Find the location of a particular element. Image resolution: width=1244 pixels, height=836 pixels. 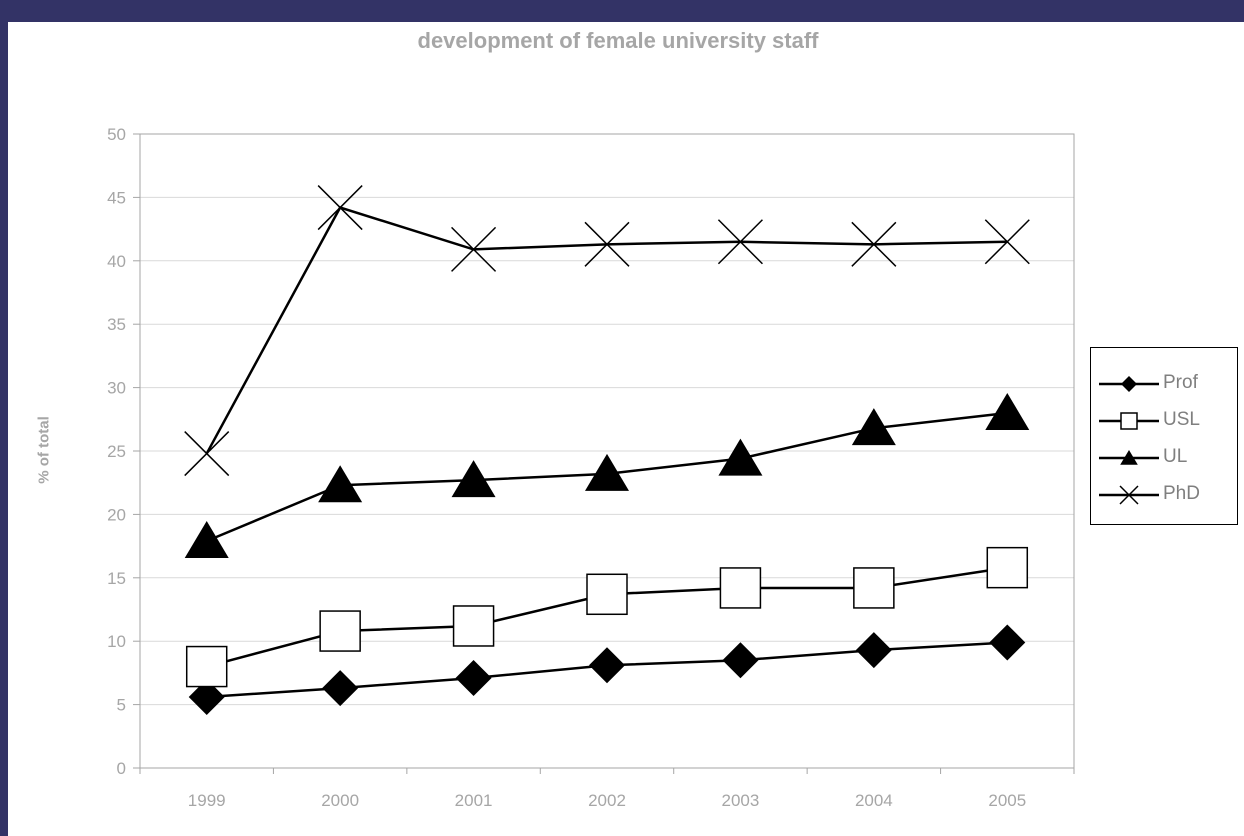

x-tick-label: 2005 is located at coordinates (1007, 800).